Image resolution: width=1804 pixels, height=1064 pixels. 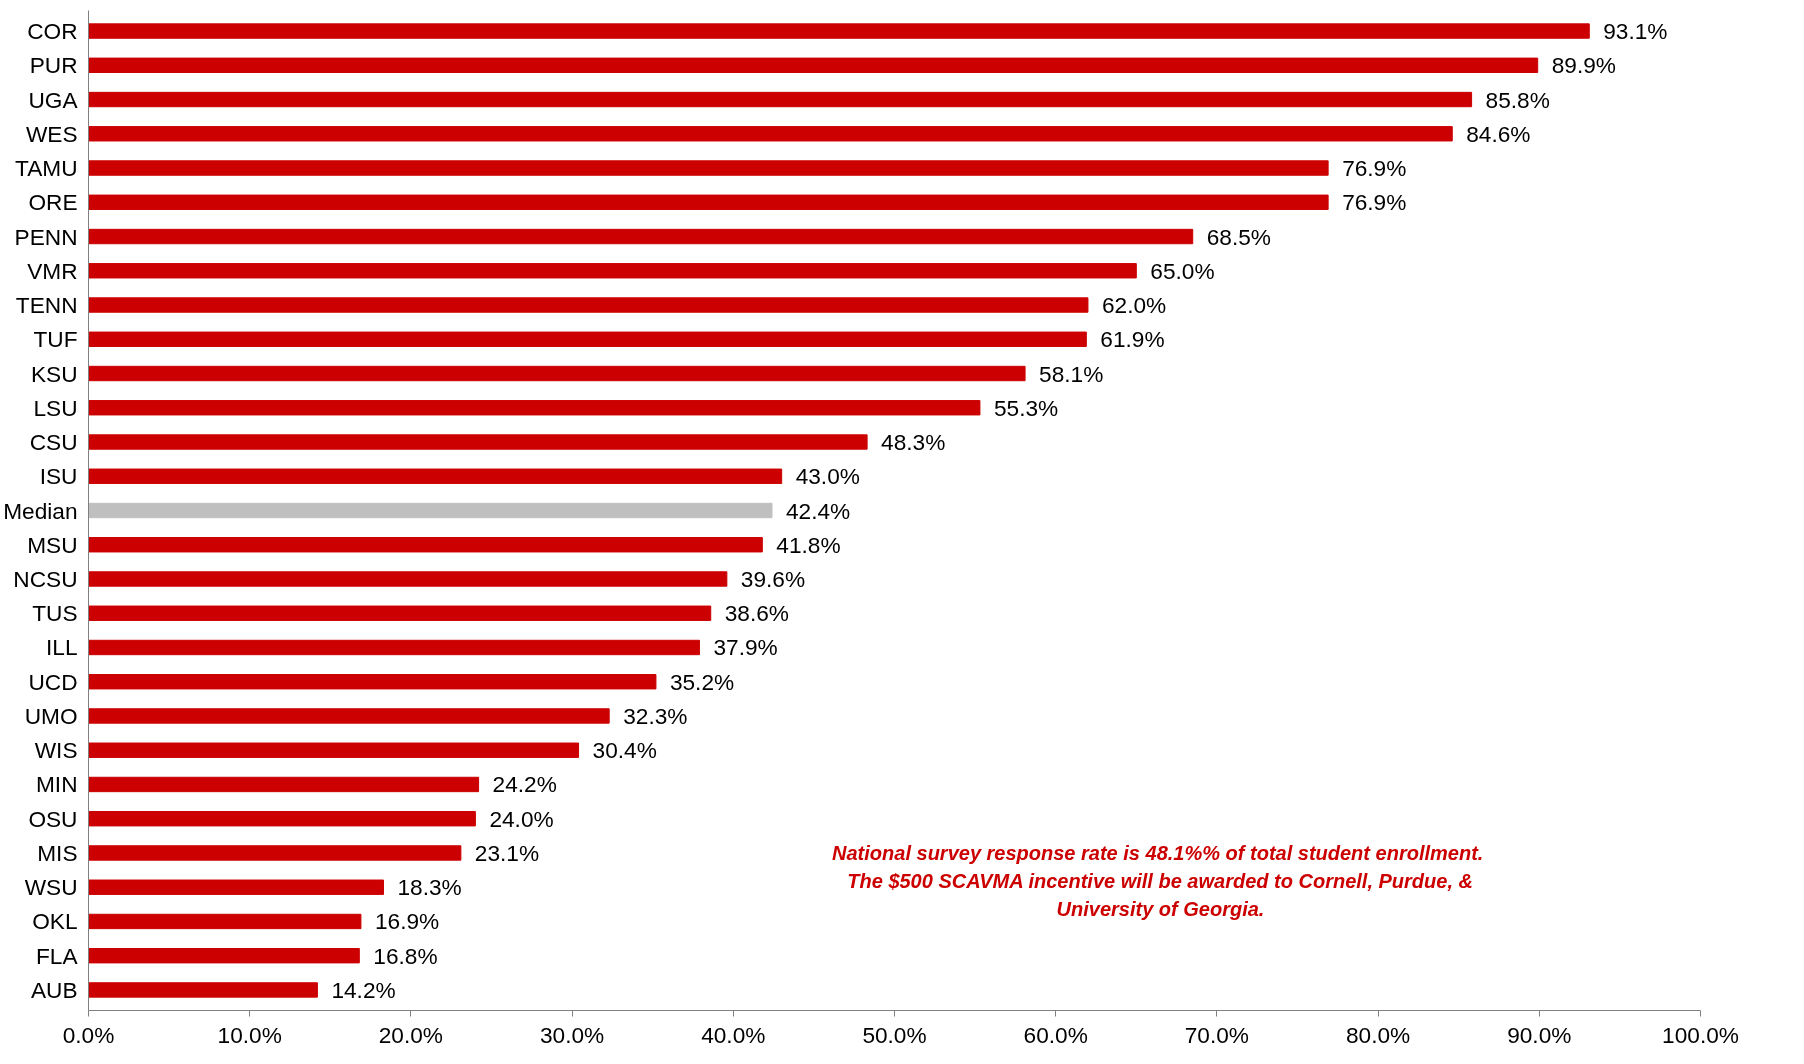 I want to click on data-label: 24.0%, so click(x=521, y=818).